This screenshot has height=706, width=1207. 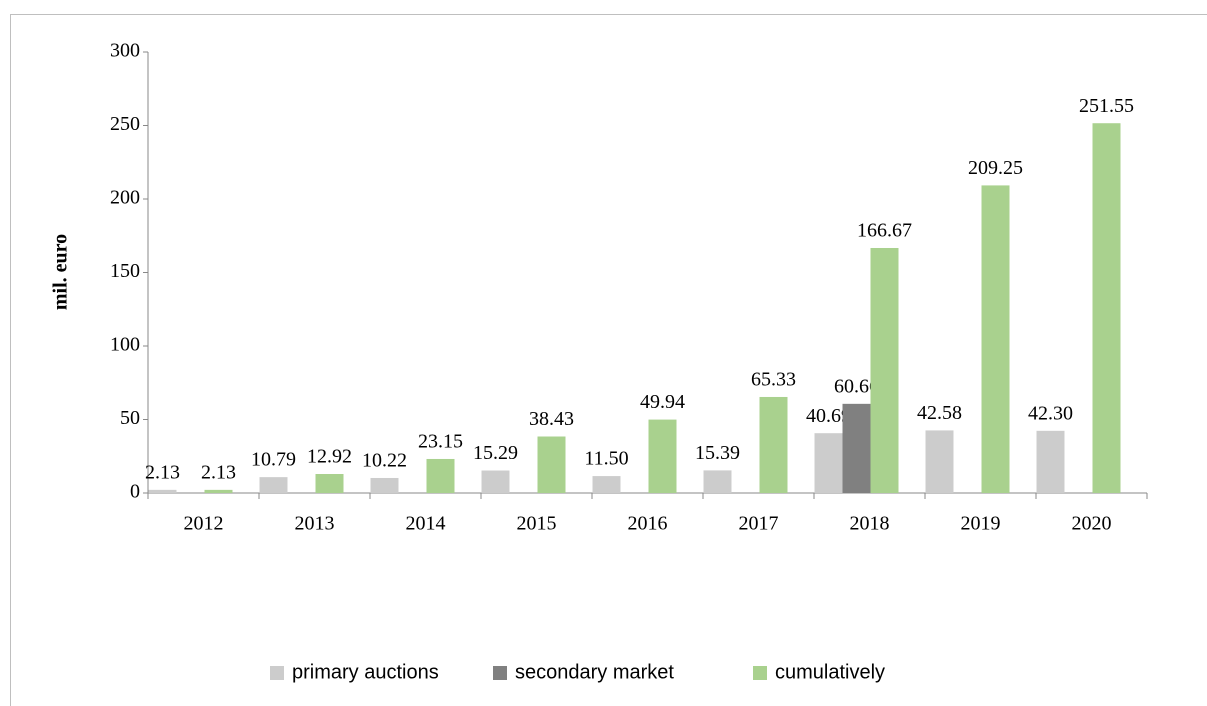 I want to click on y-tick-label: 100, so click(x=125, y=345).